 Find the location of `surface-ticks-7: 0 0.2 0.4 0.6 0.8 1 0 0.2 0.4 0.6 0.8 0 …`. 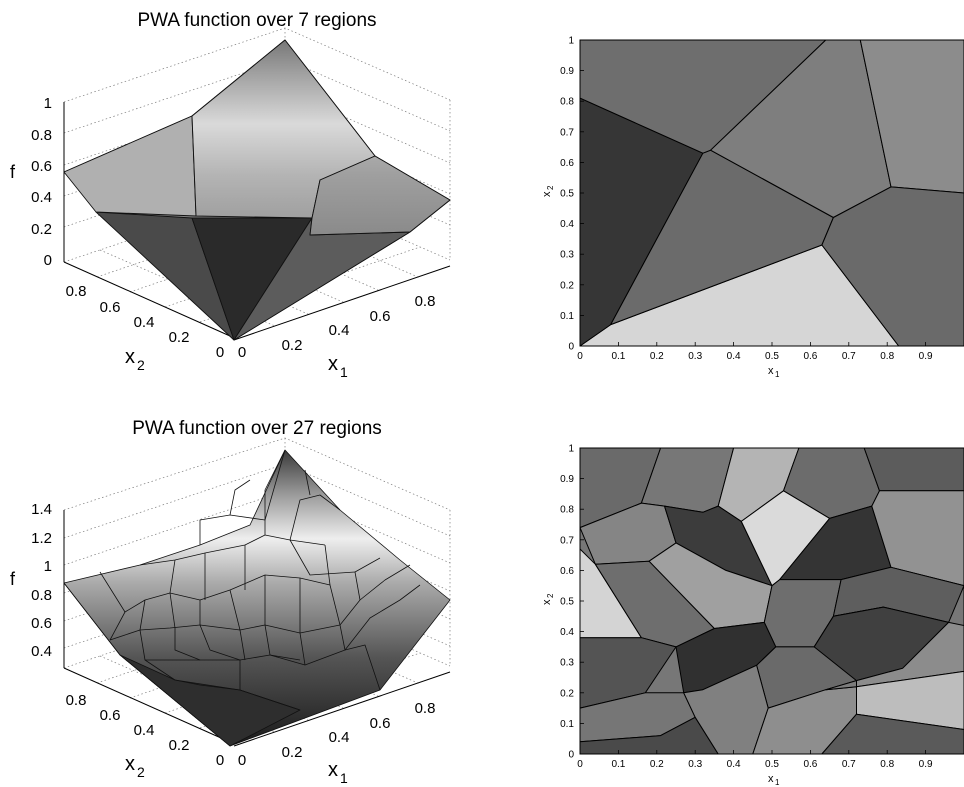

surface-ticks-7: 0 0.2 0.4 0.6 0.8 1 0 0.2 0.4 0.6 0.8 0 … is located at coordinates (233, 228).